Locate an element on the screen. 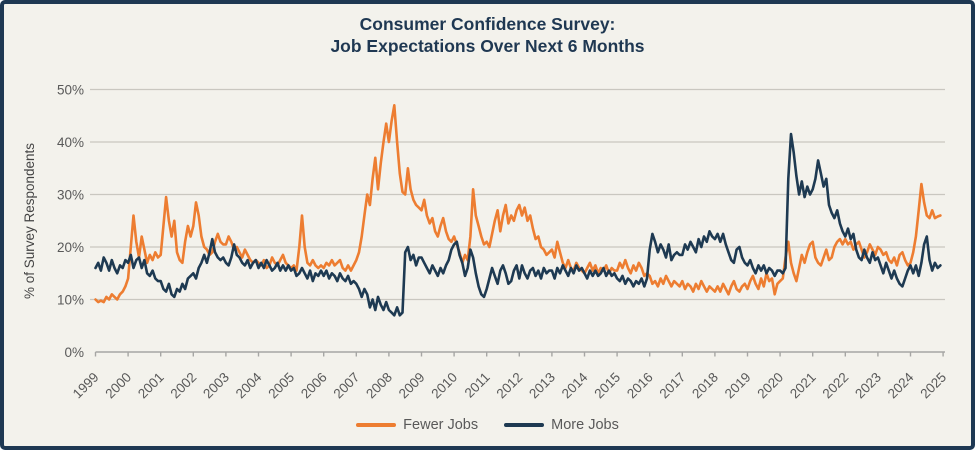  x-tick-label: 2008 is located at coordinates (379, 386).